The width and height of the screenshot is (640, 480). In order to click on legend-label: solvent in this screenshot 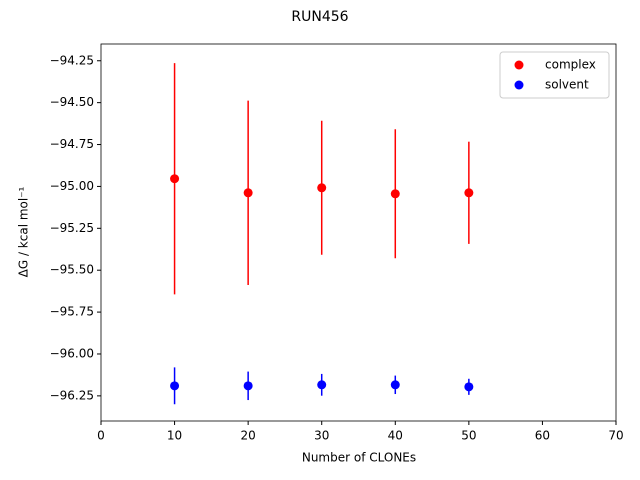, I will do `click(567, 85)`.